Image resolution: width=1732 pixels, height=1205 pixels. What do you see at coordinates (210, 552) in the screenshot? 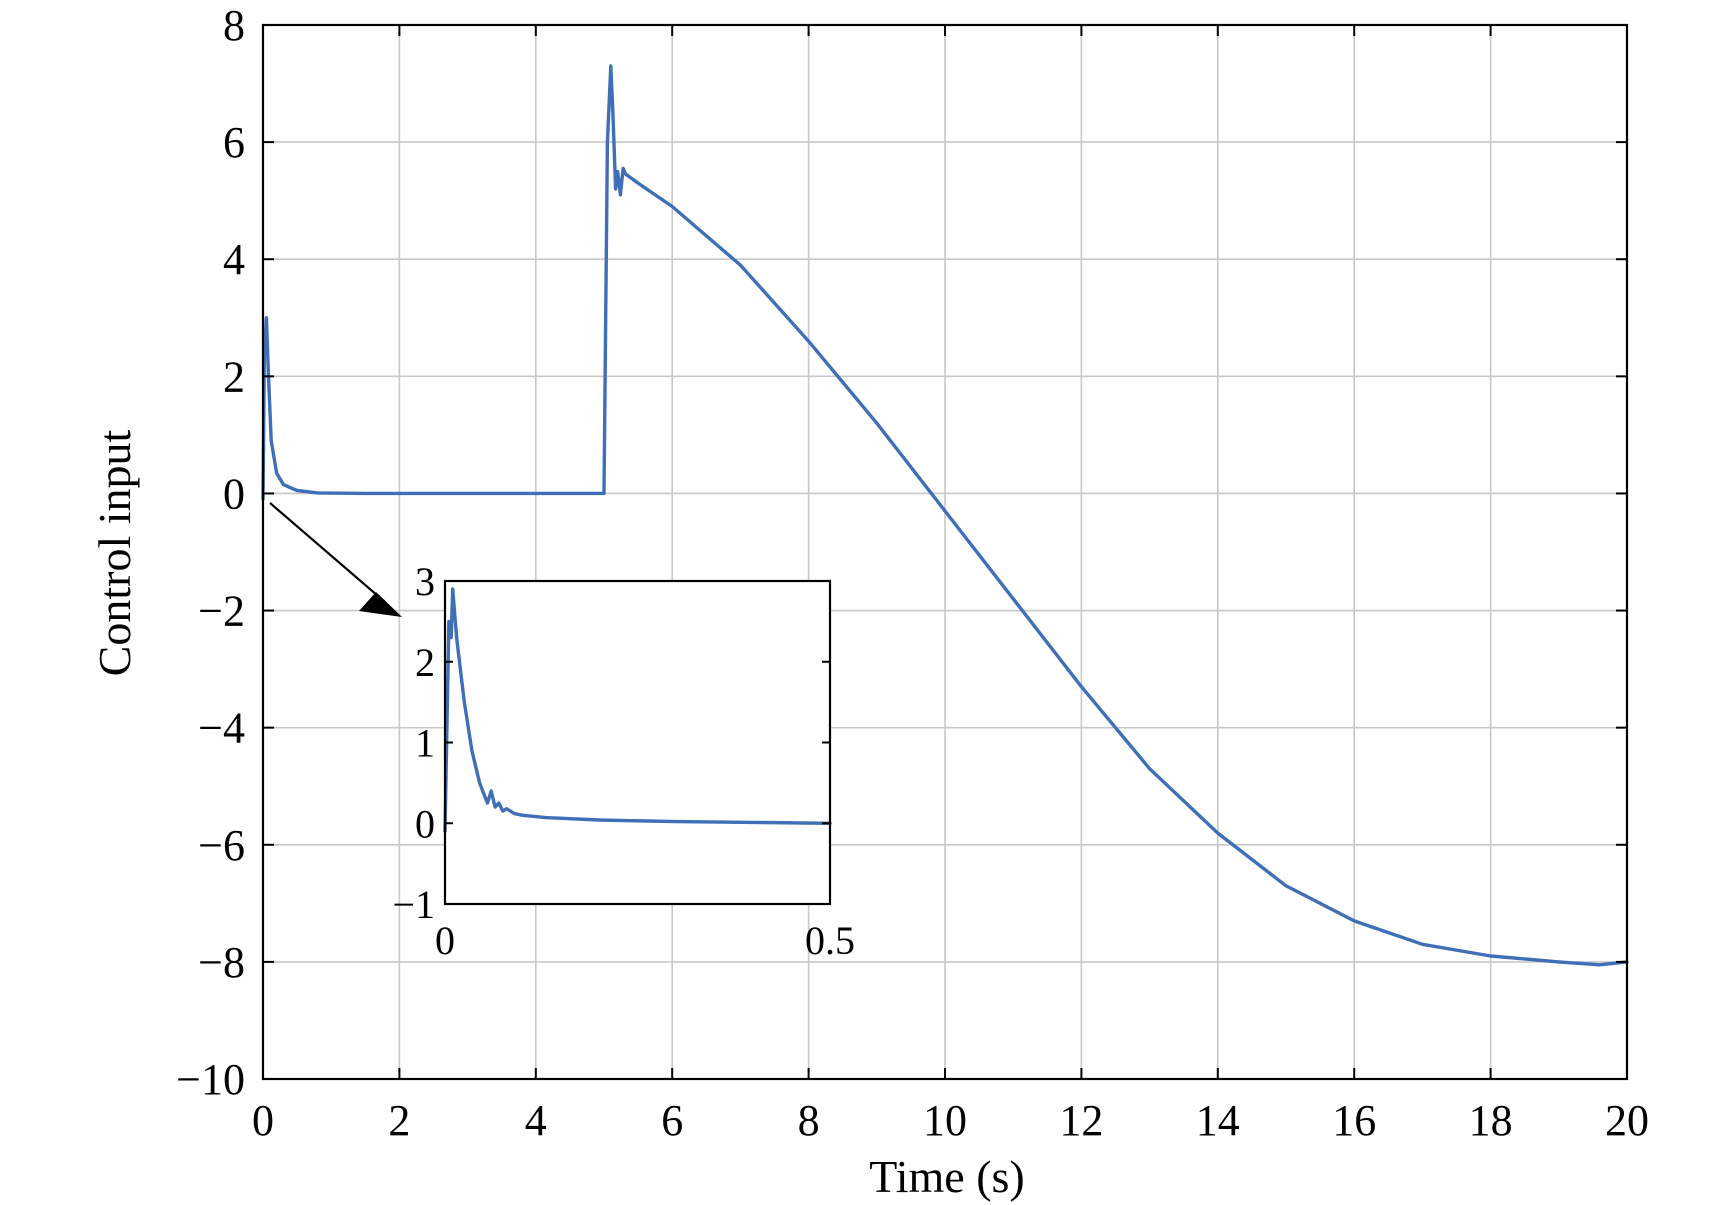
I see `main-y-tick-labels: 8 6 4 2 0 −2 −4 −6 −8 −10` at bounding box center [210, 552].